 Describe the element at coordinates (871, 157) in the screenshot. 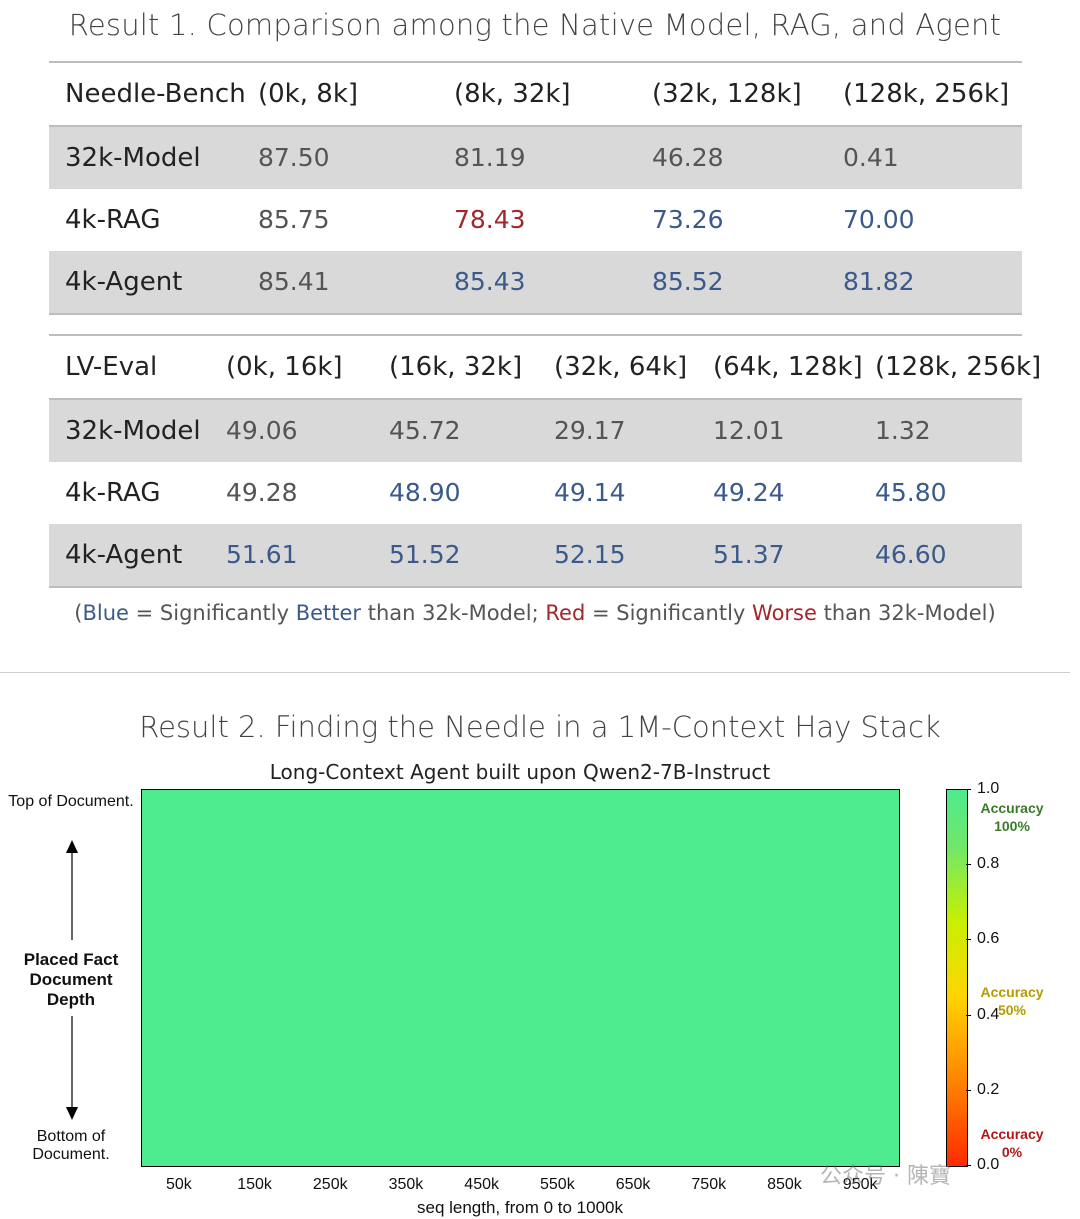

I see `score-cell: 0.41` at that location.